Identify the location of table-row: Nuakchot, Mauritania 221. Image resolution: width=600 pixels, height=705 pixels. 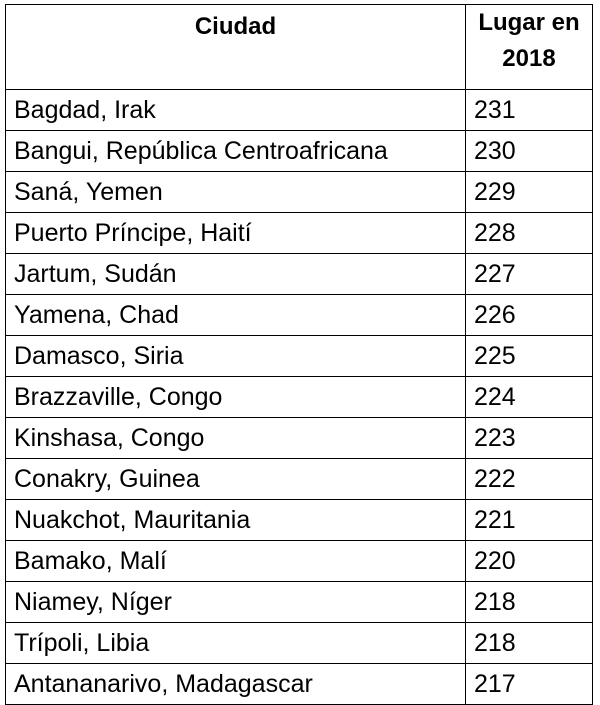
(299, 520).